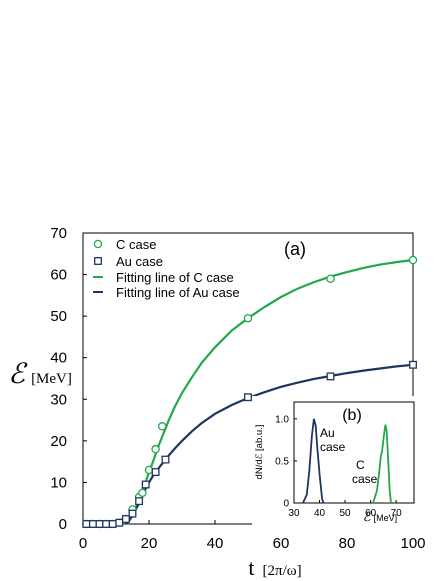 The height and width of the screenshot is (581, 436). I want to click on inset-x-tick-label: 40, so click(320, 513).